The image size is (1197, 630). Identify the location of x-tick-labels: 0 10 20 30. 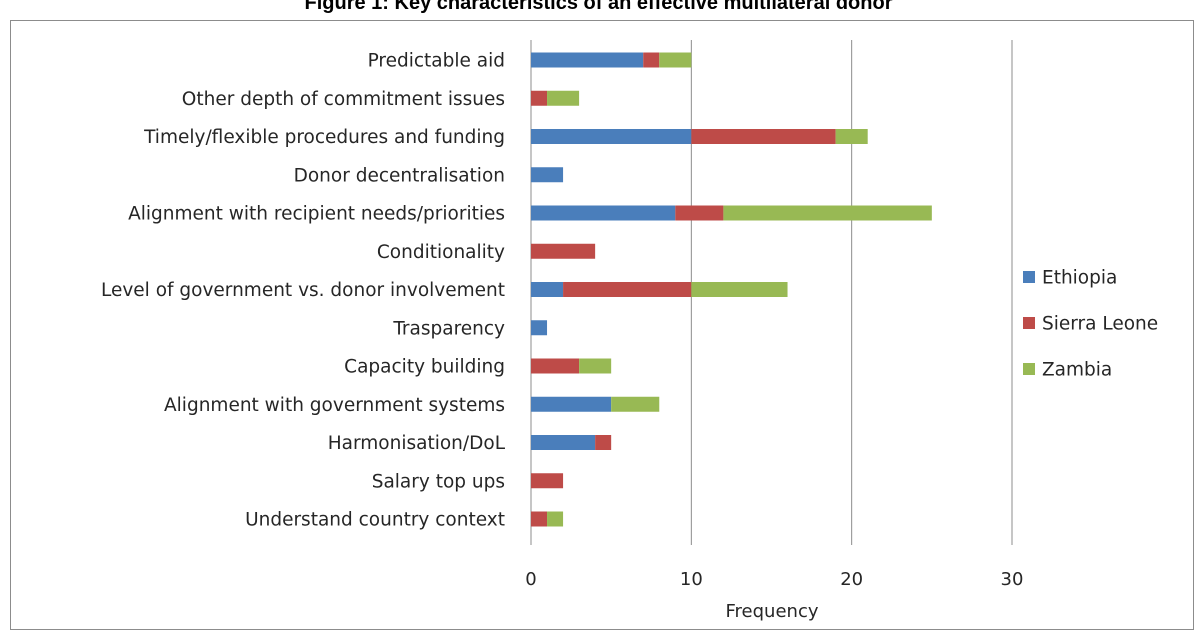
(774, 579).